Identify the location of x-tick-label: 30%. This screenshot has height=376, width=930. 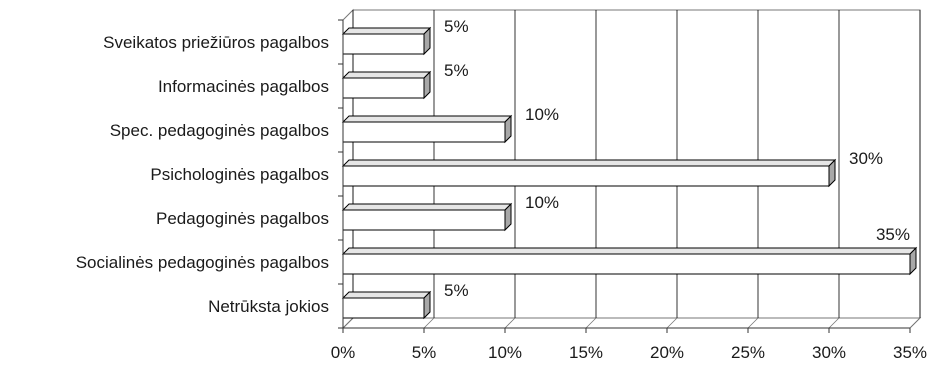
(829, 352).